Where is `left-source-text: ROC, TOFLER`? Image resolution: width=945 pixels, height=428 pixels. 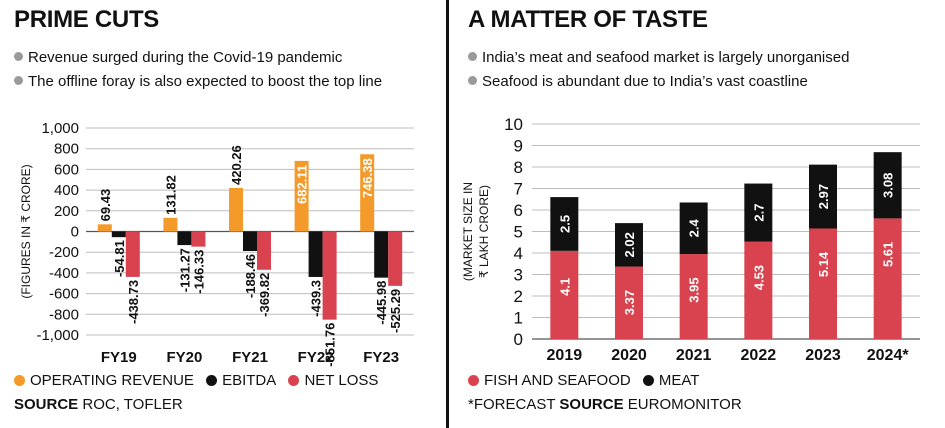
left-source-text: ROC, TOFLER is located at coordinates (132, 404).